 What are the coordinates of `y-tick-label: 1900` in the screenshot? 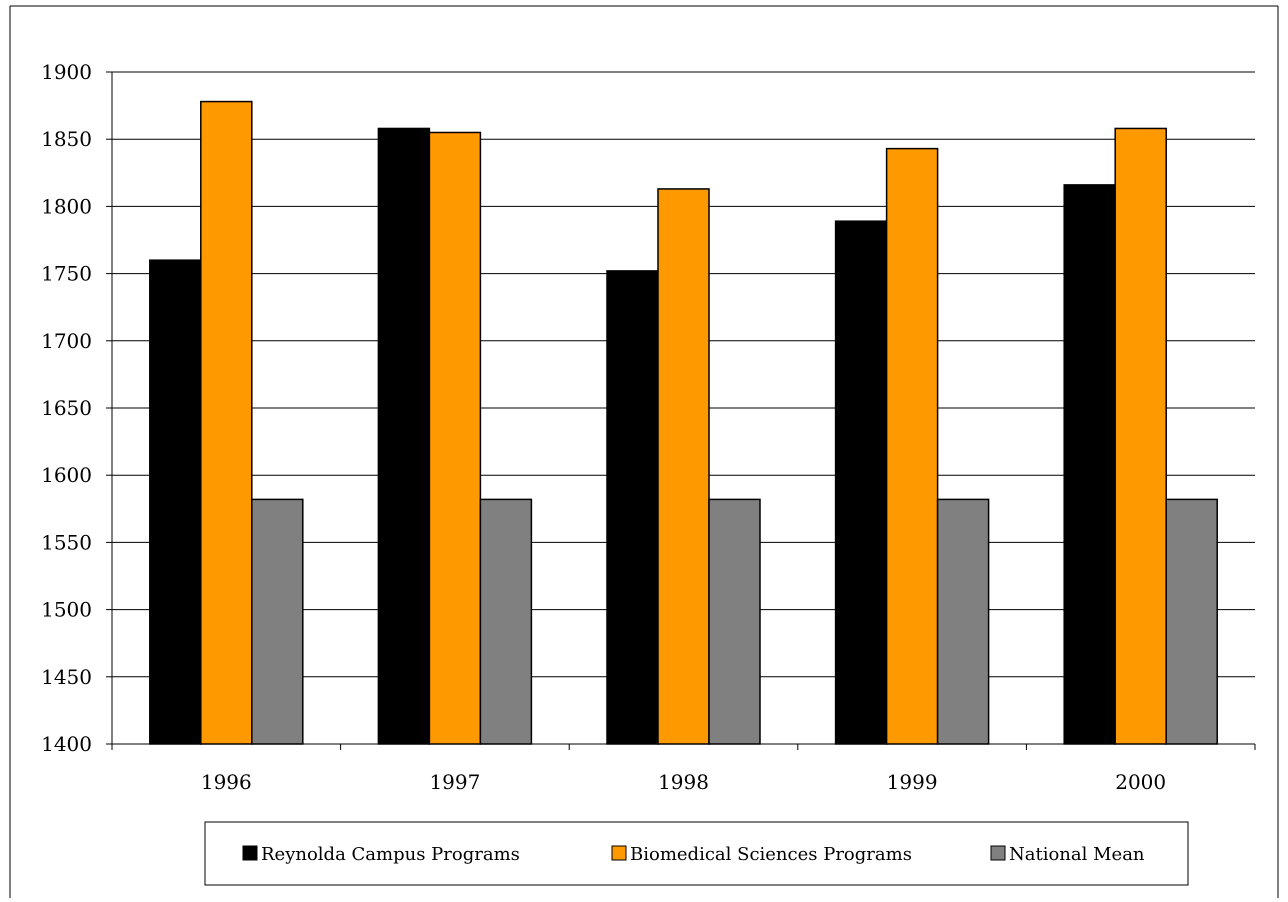 It's located at (66, 72).